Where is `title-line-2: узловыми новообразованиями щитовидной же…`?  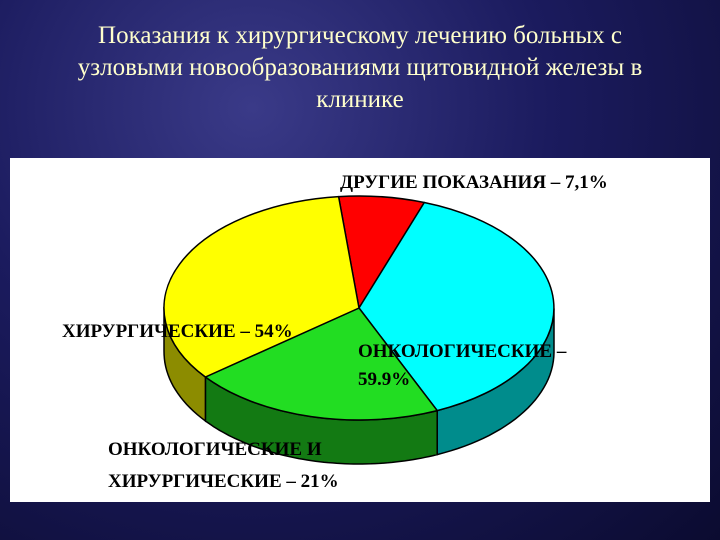 title-line-2: узловыми новообразованиями щитовидной же… is located at coordinates (360, 67).